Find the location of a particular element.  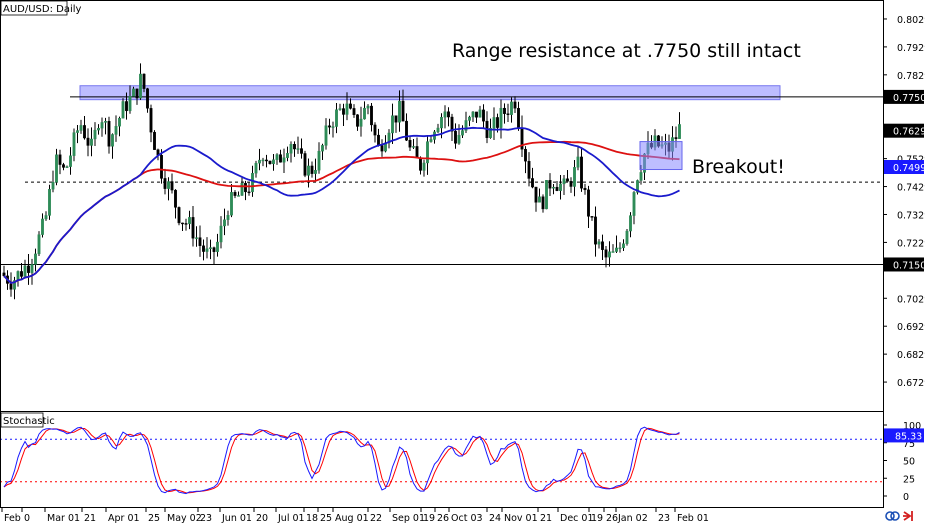

y-tick-label: 0.7329 is located at coordinates (911, 215).